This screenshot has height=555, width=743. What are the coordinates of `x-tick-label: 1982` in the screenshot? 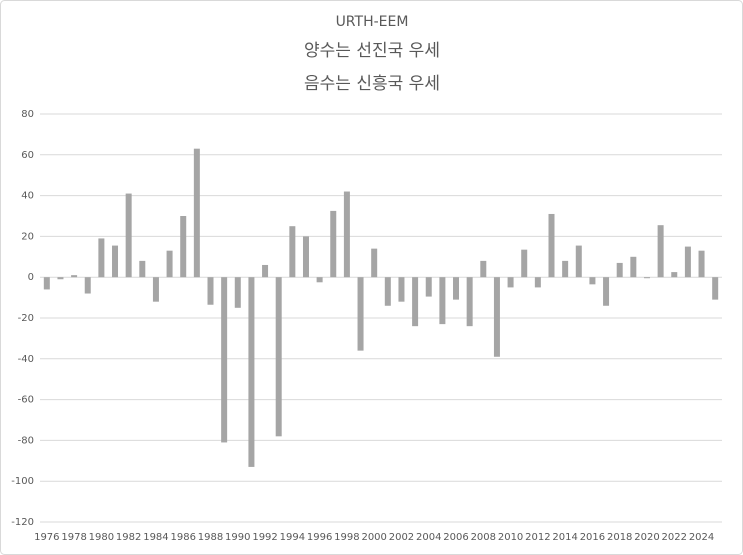 It's located at (128, 537).